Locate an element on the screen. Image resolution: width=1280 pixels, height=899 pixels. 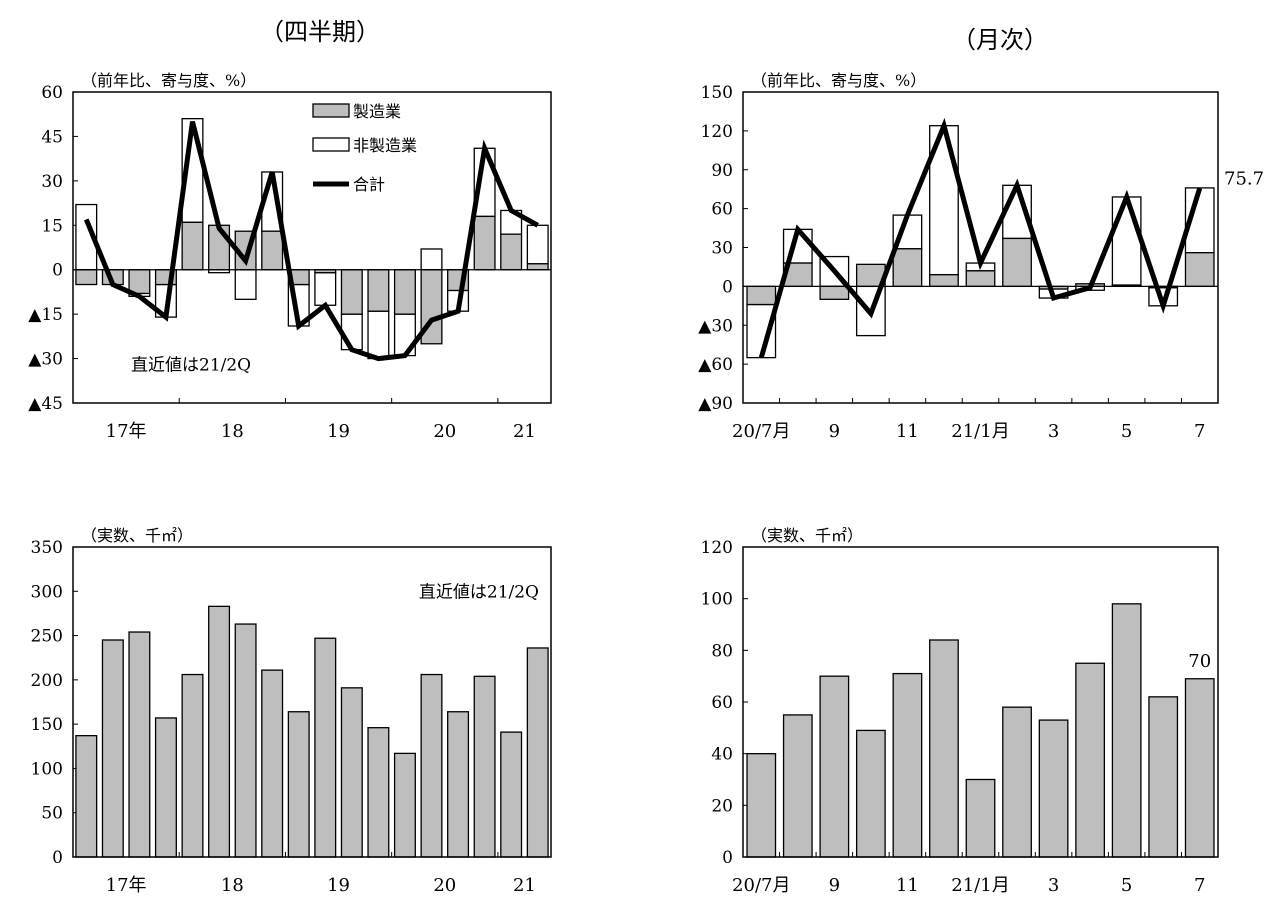
m-contrib-unit-label: （前年比、寄与度、%） is located at coordinates (838, 80).